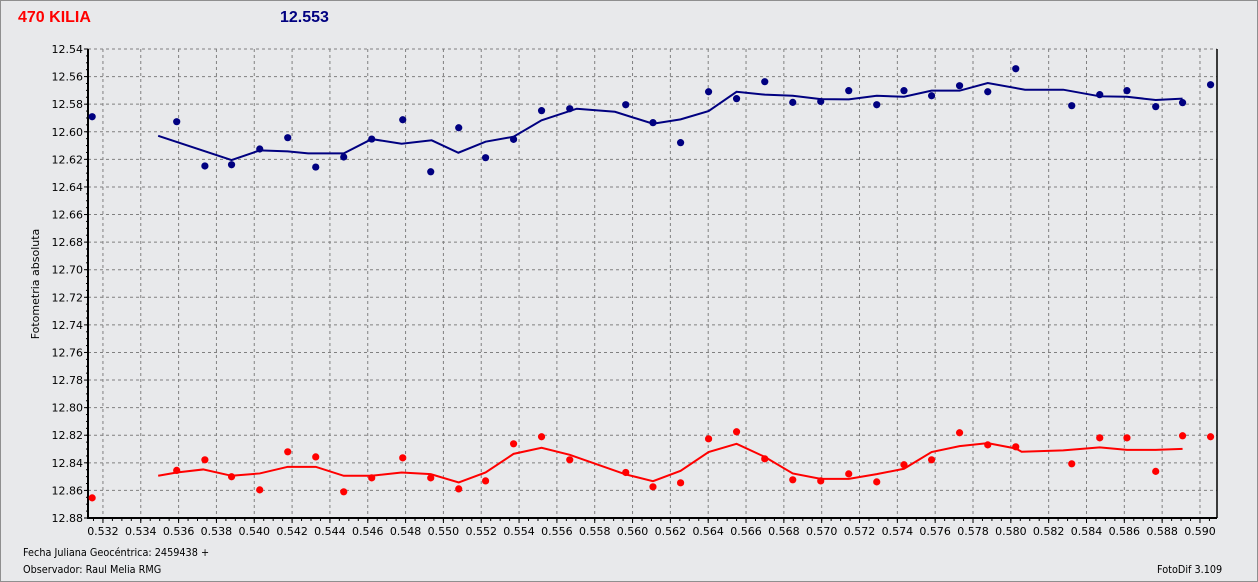  What do you see at coordinates (444, 531) in the screenshot?
I see `x-tick-label: 0.550` at bounding box center [444, 531].